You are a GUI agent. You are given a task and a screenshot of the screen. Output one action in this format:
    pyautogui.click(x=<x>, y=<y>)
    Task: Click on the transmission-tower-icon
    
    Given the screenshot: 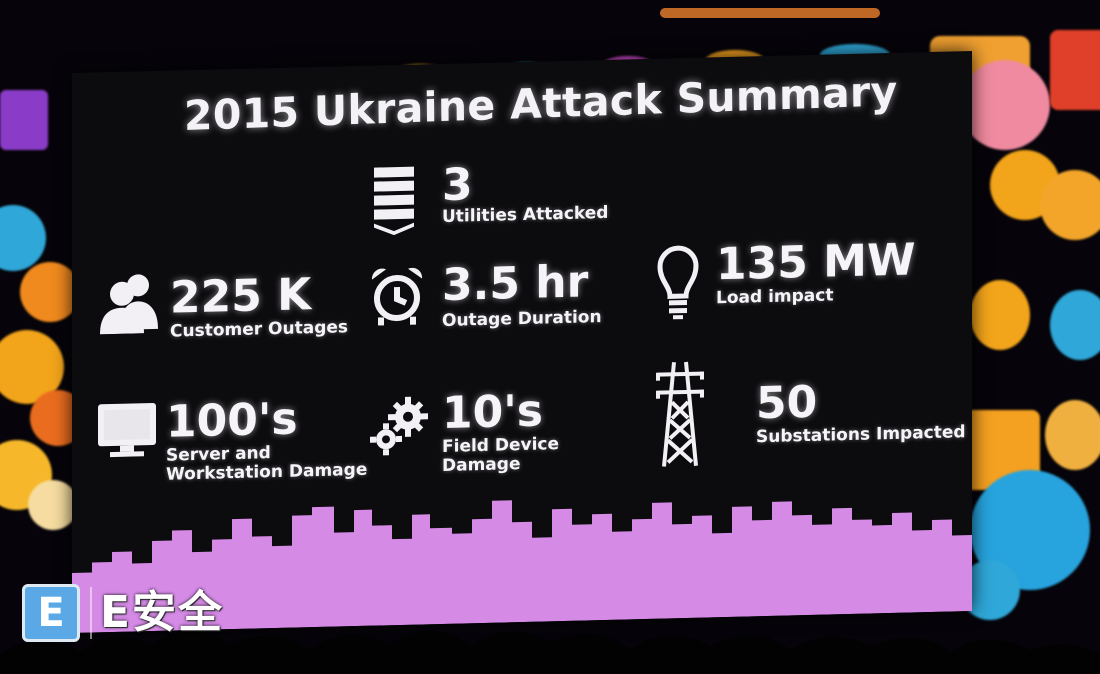 What is the action you would take?
    pyautogui.click(x=680, y=414)
    